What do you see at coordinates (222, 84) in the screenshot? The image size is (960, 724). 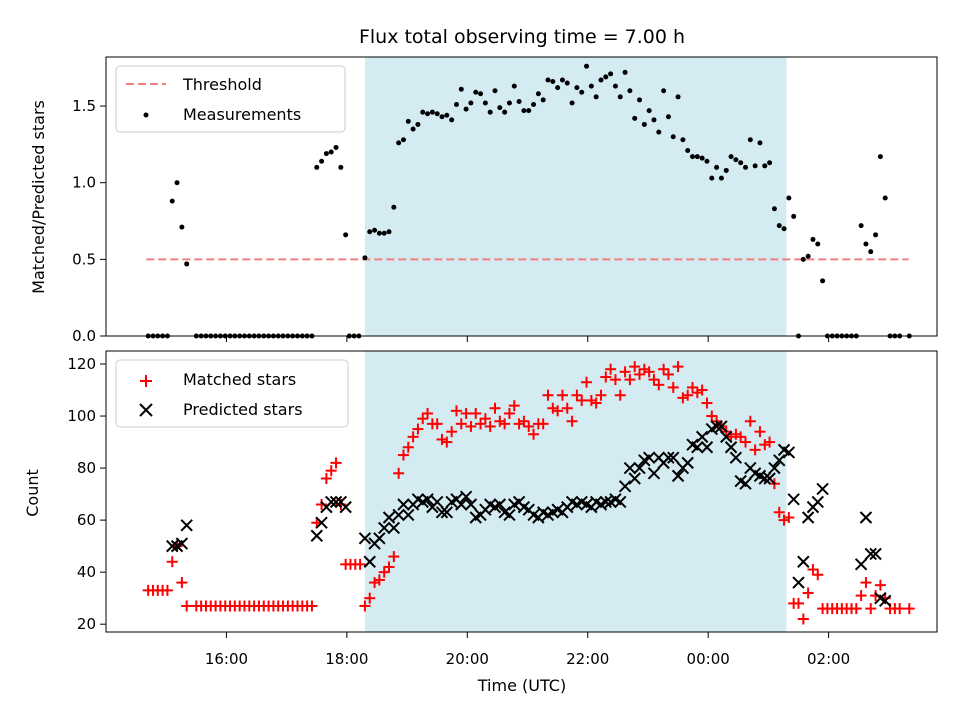 I see `legend-threshold-label: Threshold` at bounding box center [222, 84].